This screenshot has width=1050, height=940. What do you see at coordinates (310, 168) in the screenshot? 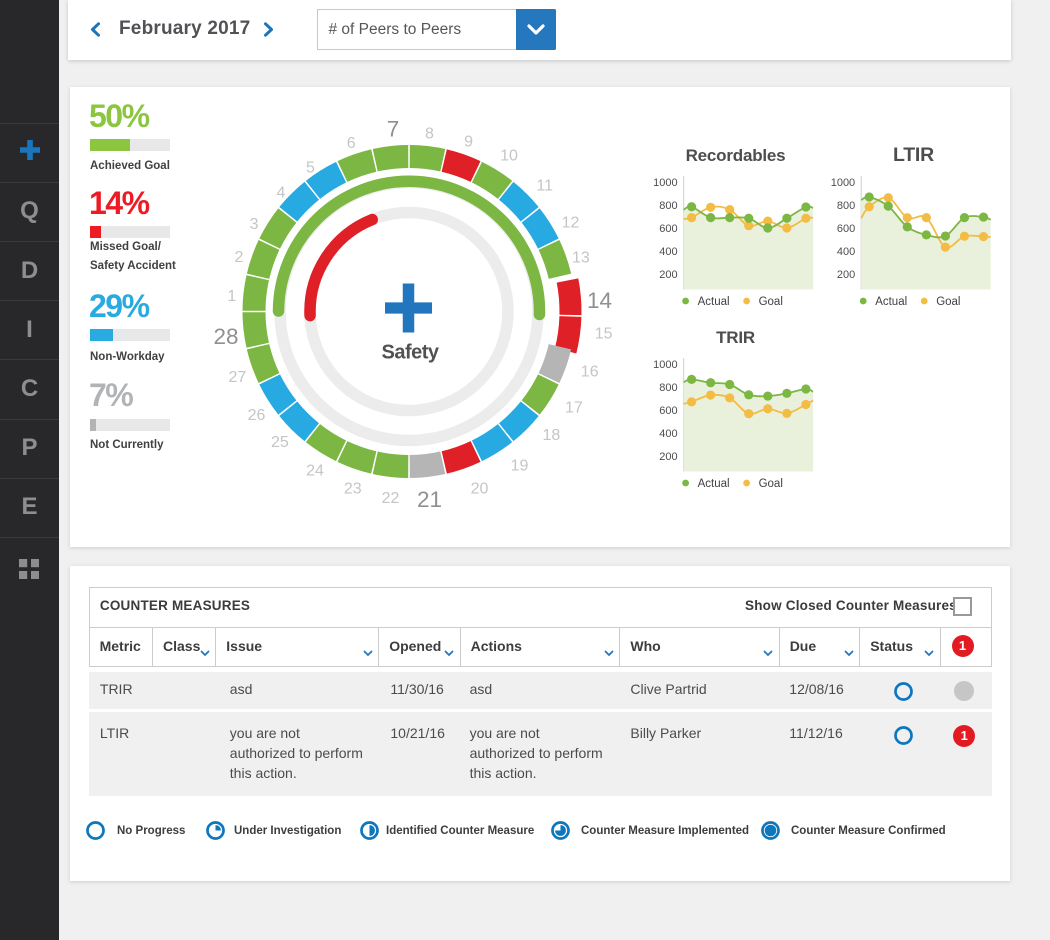
I see `svg-text: 5` at bounding box center [310, 168].